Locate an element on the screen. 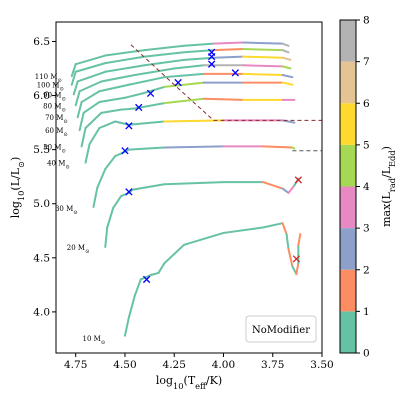 The image size is (403, 404). y-tick-label: 4.0 is located at coordinates (41, 312).